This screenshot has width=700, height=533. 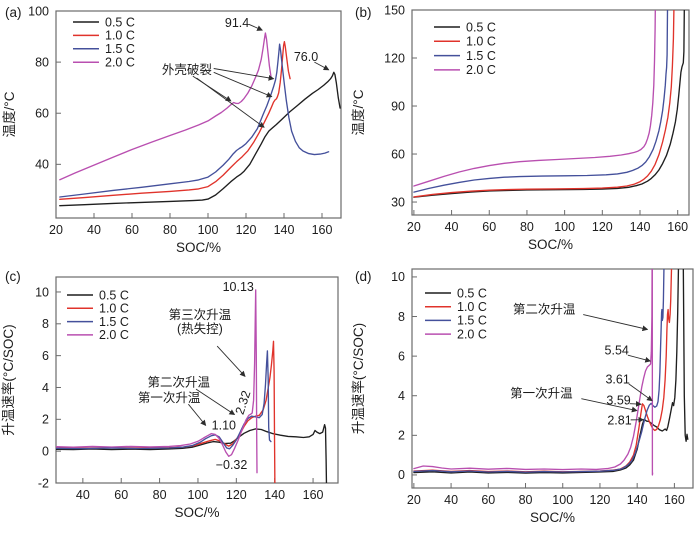 I want to click on y-tick-label: 150, so click(x=394, y=10).